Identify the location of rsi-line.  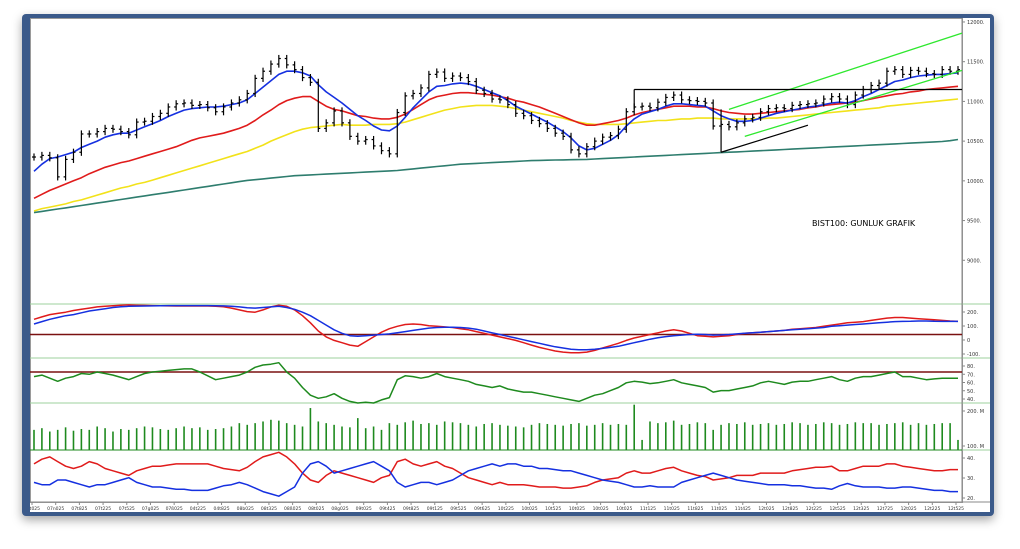
(495, 382).